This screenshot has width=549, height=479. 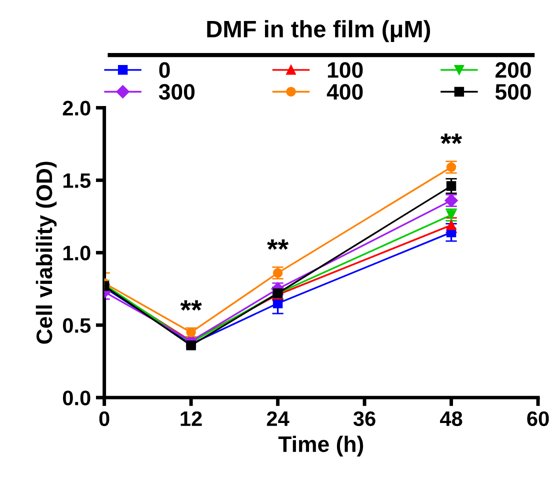 I want to click on x-tick-label: 24, so click(x=278, y=418).